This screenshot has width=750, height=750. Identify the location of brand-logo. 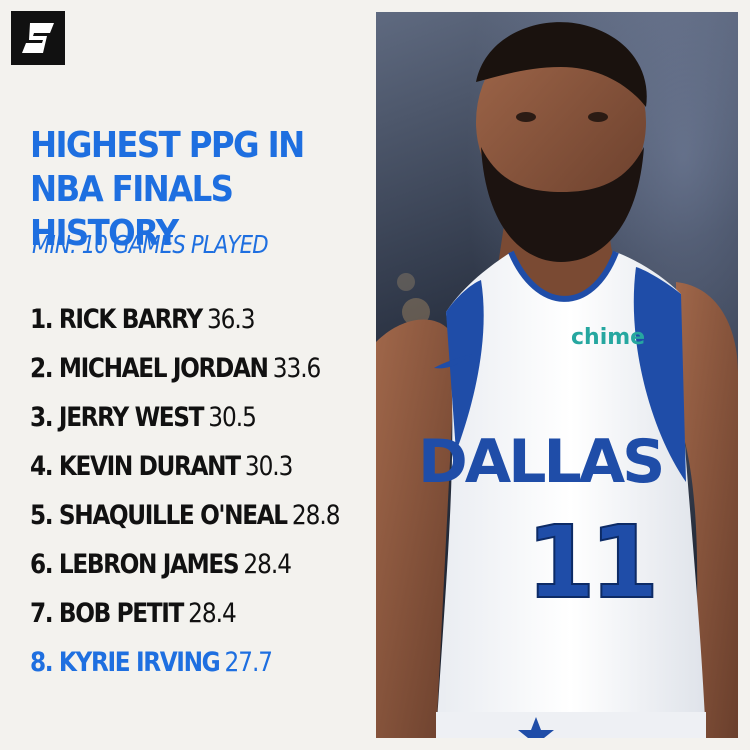
(38, 38).